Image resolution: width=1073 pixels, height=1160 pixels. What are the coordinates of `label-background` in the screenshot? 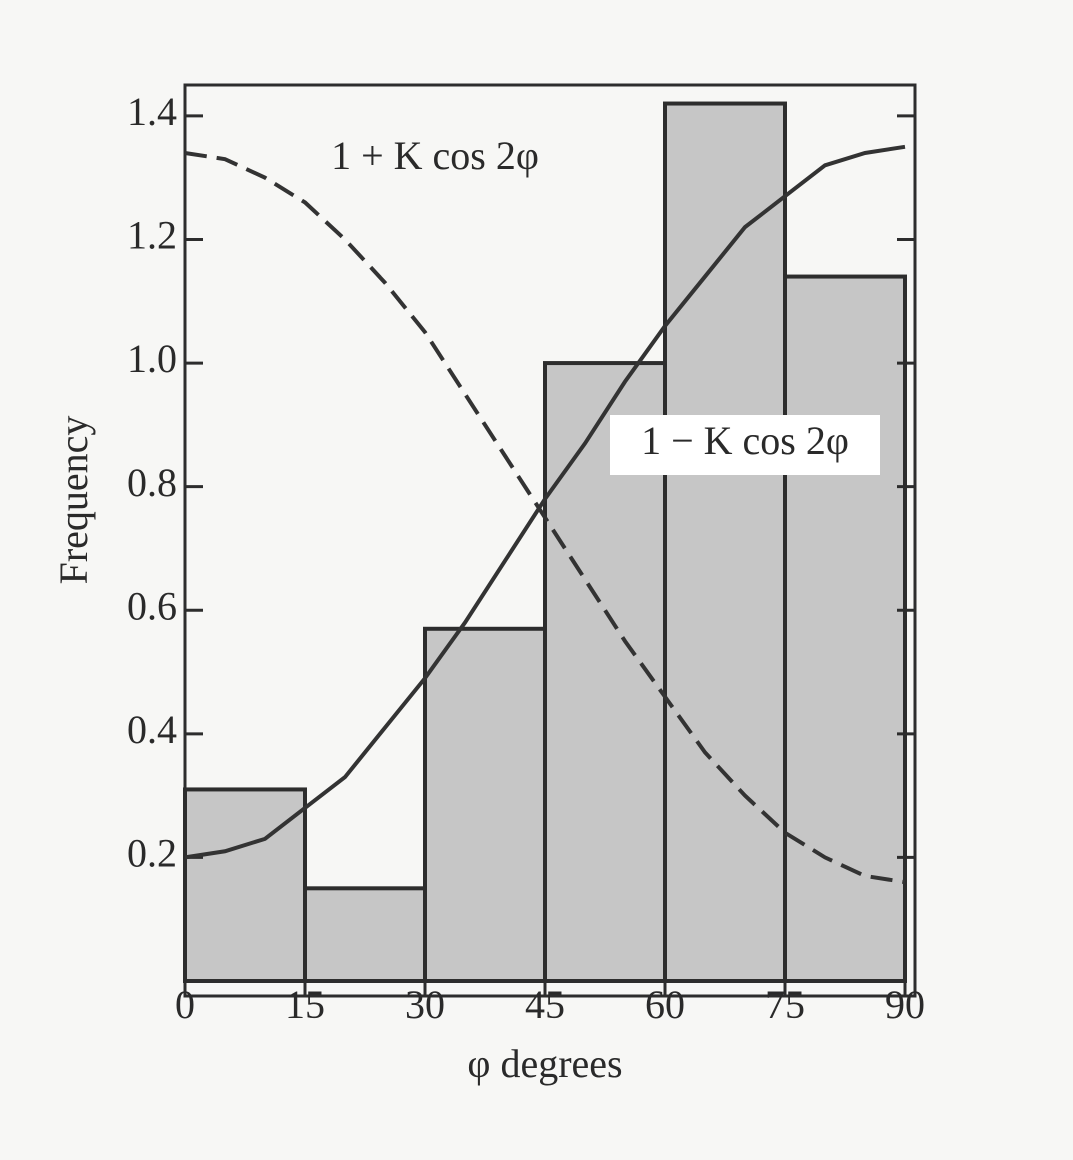 It's located at (745, 445).